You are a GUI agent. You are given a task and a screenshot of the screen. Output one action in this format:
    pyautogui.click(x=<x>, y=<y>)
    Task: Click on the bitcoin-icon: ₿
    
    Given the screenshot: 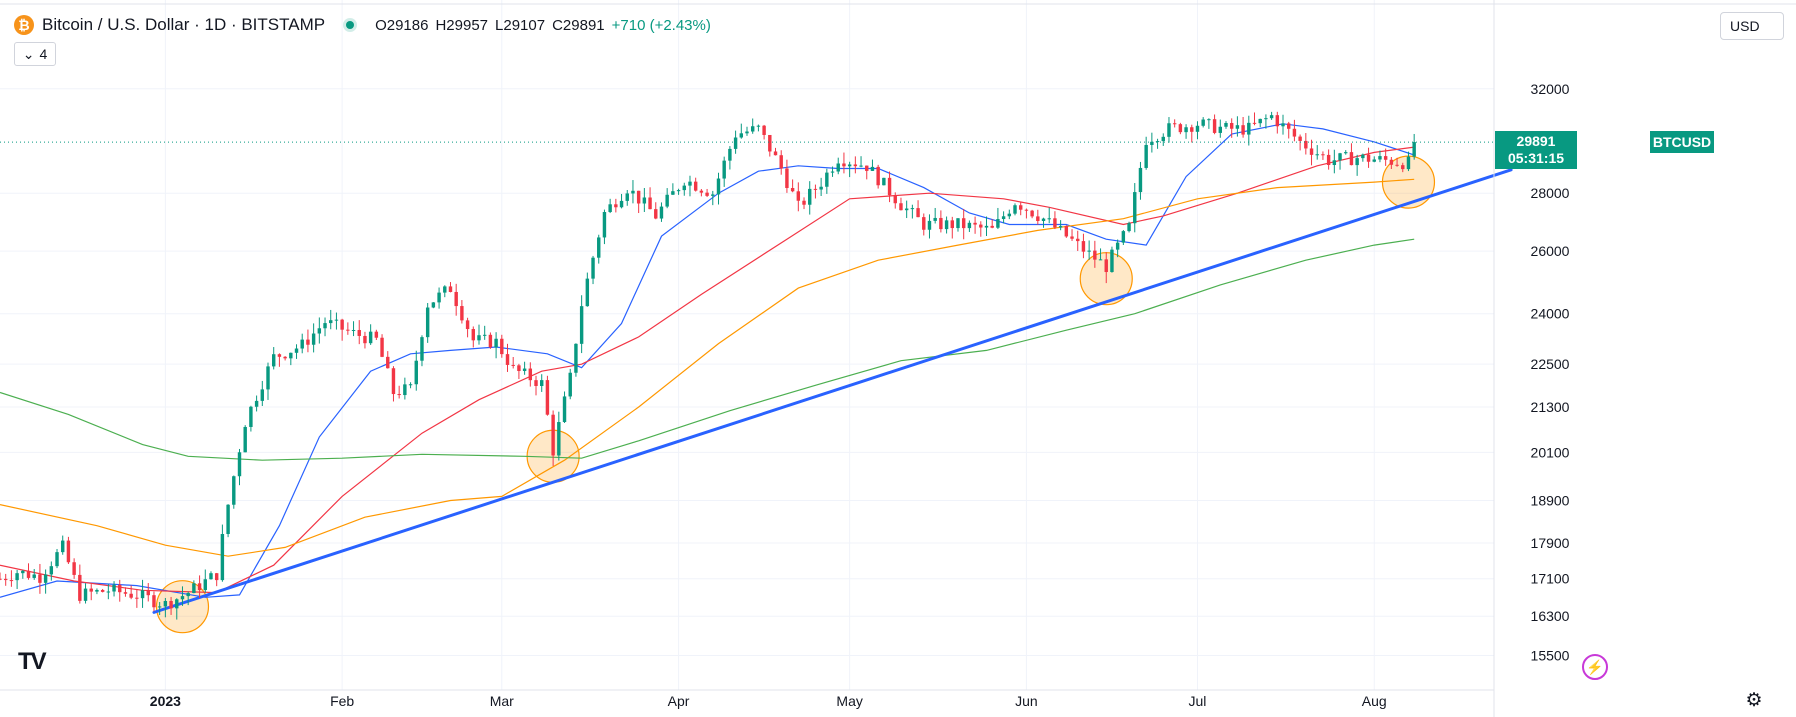 What is the action you would take?
    pyautogui.click(x=24, y=25)
    